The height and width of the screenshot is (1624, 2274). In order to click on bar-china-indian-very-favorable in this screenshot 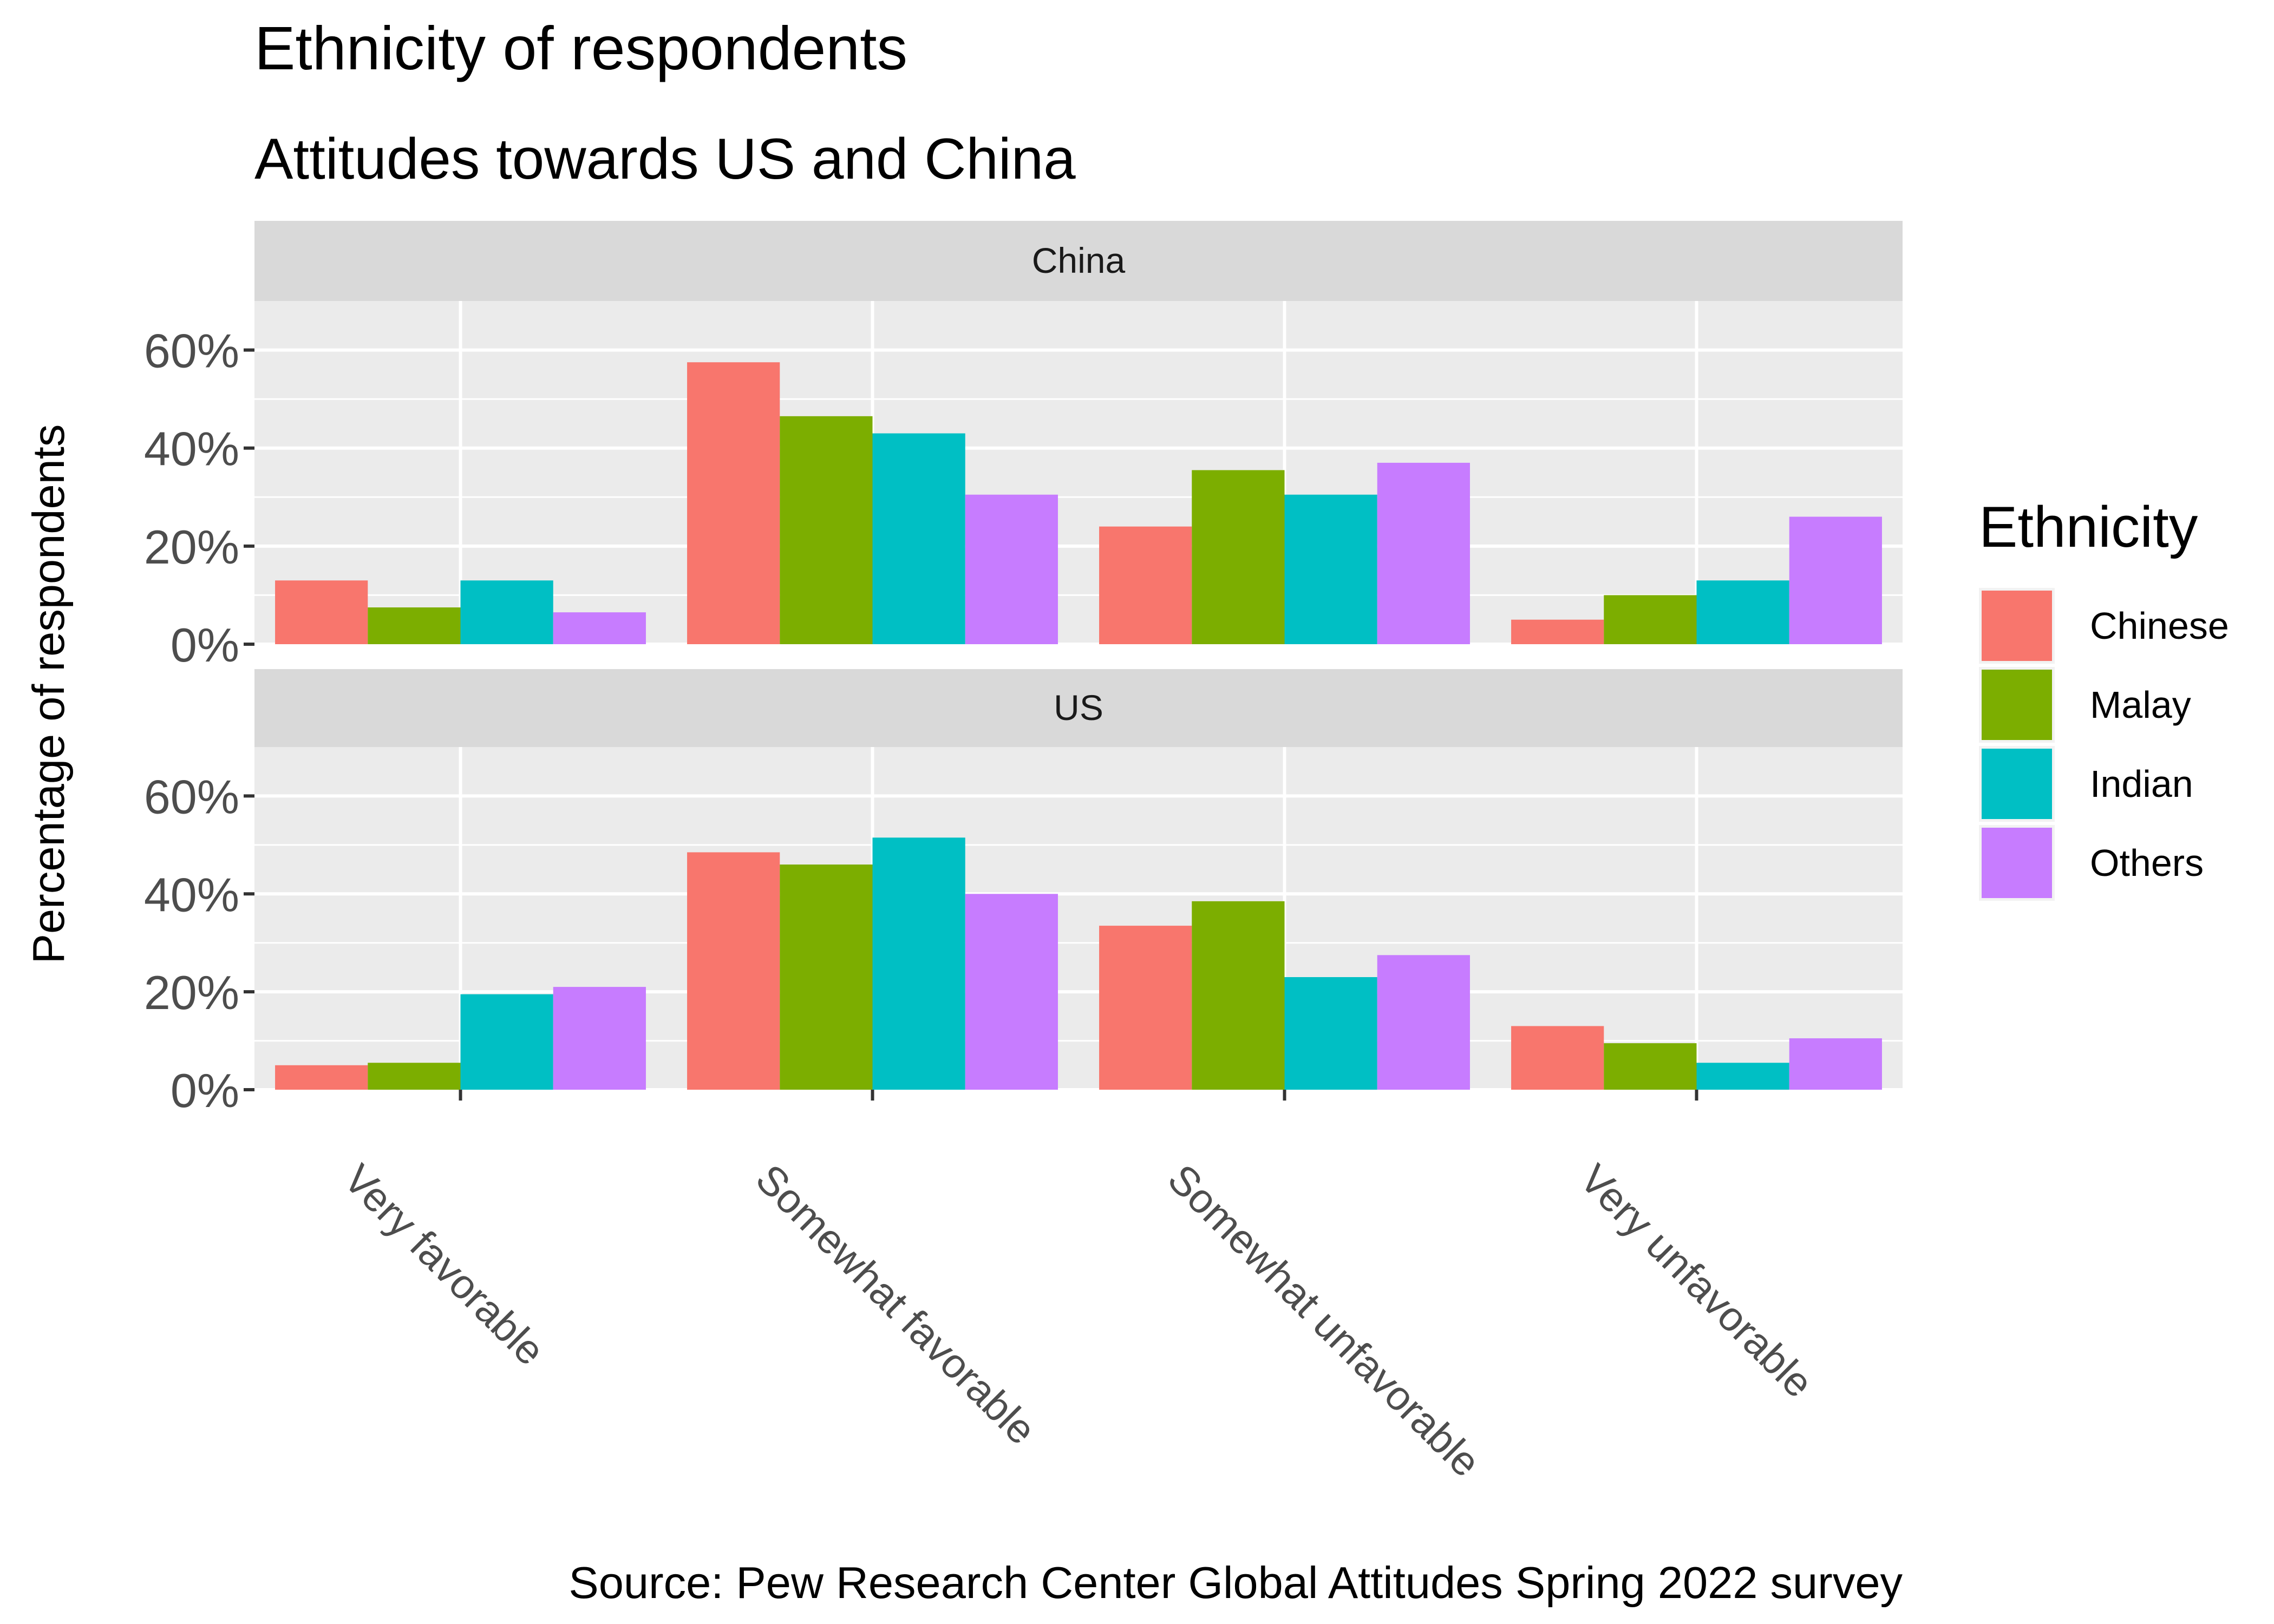, I will do `click(507, 612)`.